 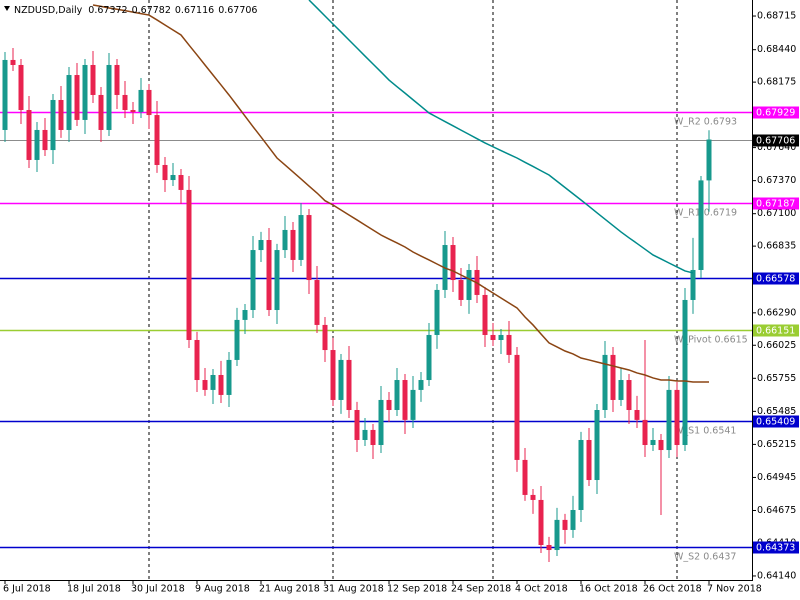 What do you see at coordinates (776, 444) in the screenshot?
I see `y-tick-label: 0.65215` at bounding box center [776, 444].